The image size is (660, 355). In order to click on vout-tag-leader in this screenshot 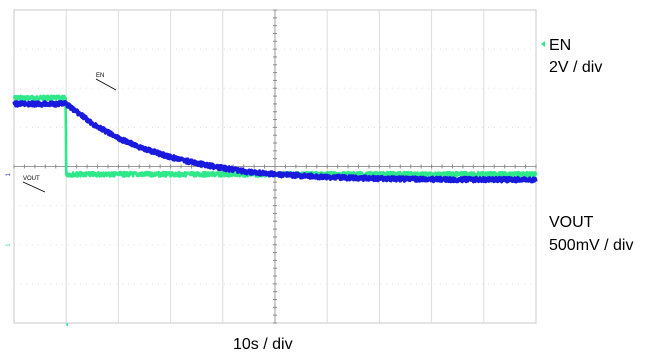, I will do `click(34, 187)`.